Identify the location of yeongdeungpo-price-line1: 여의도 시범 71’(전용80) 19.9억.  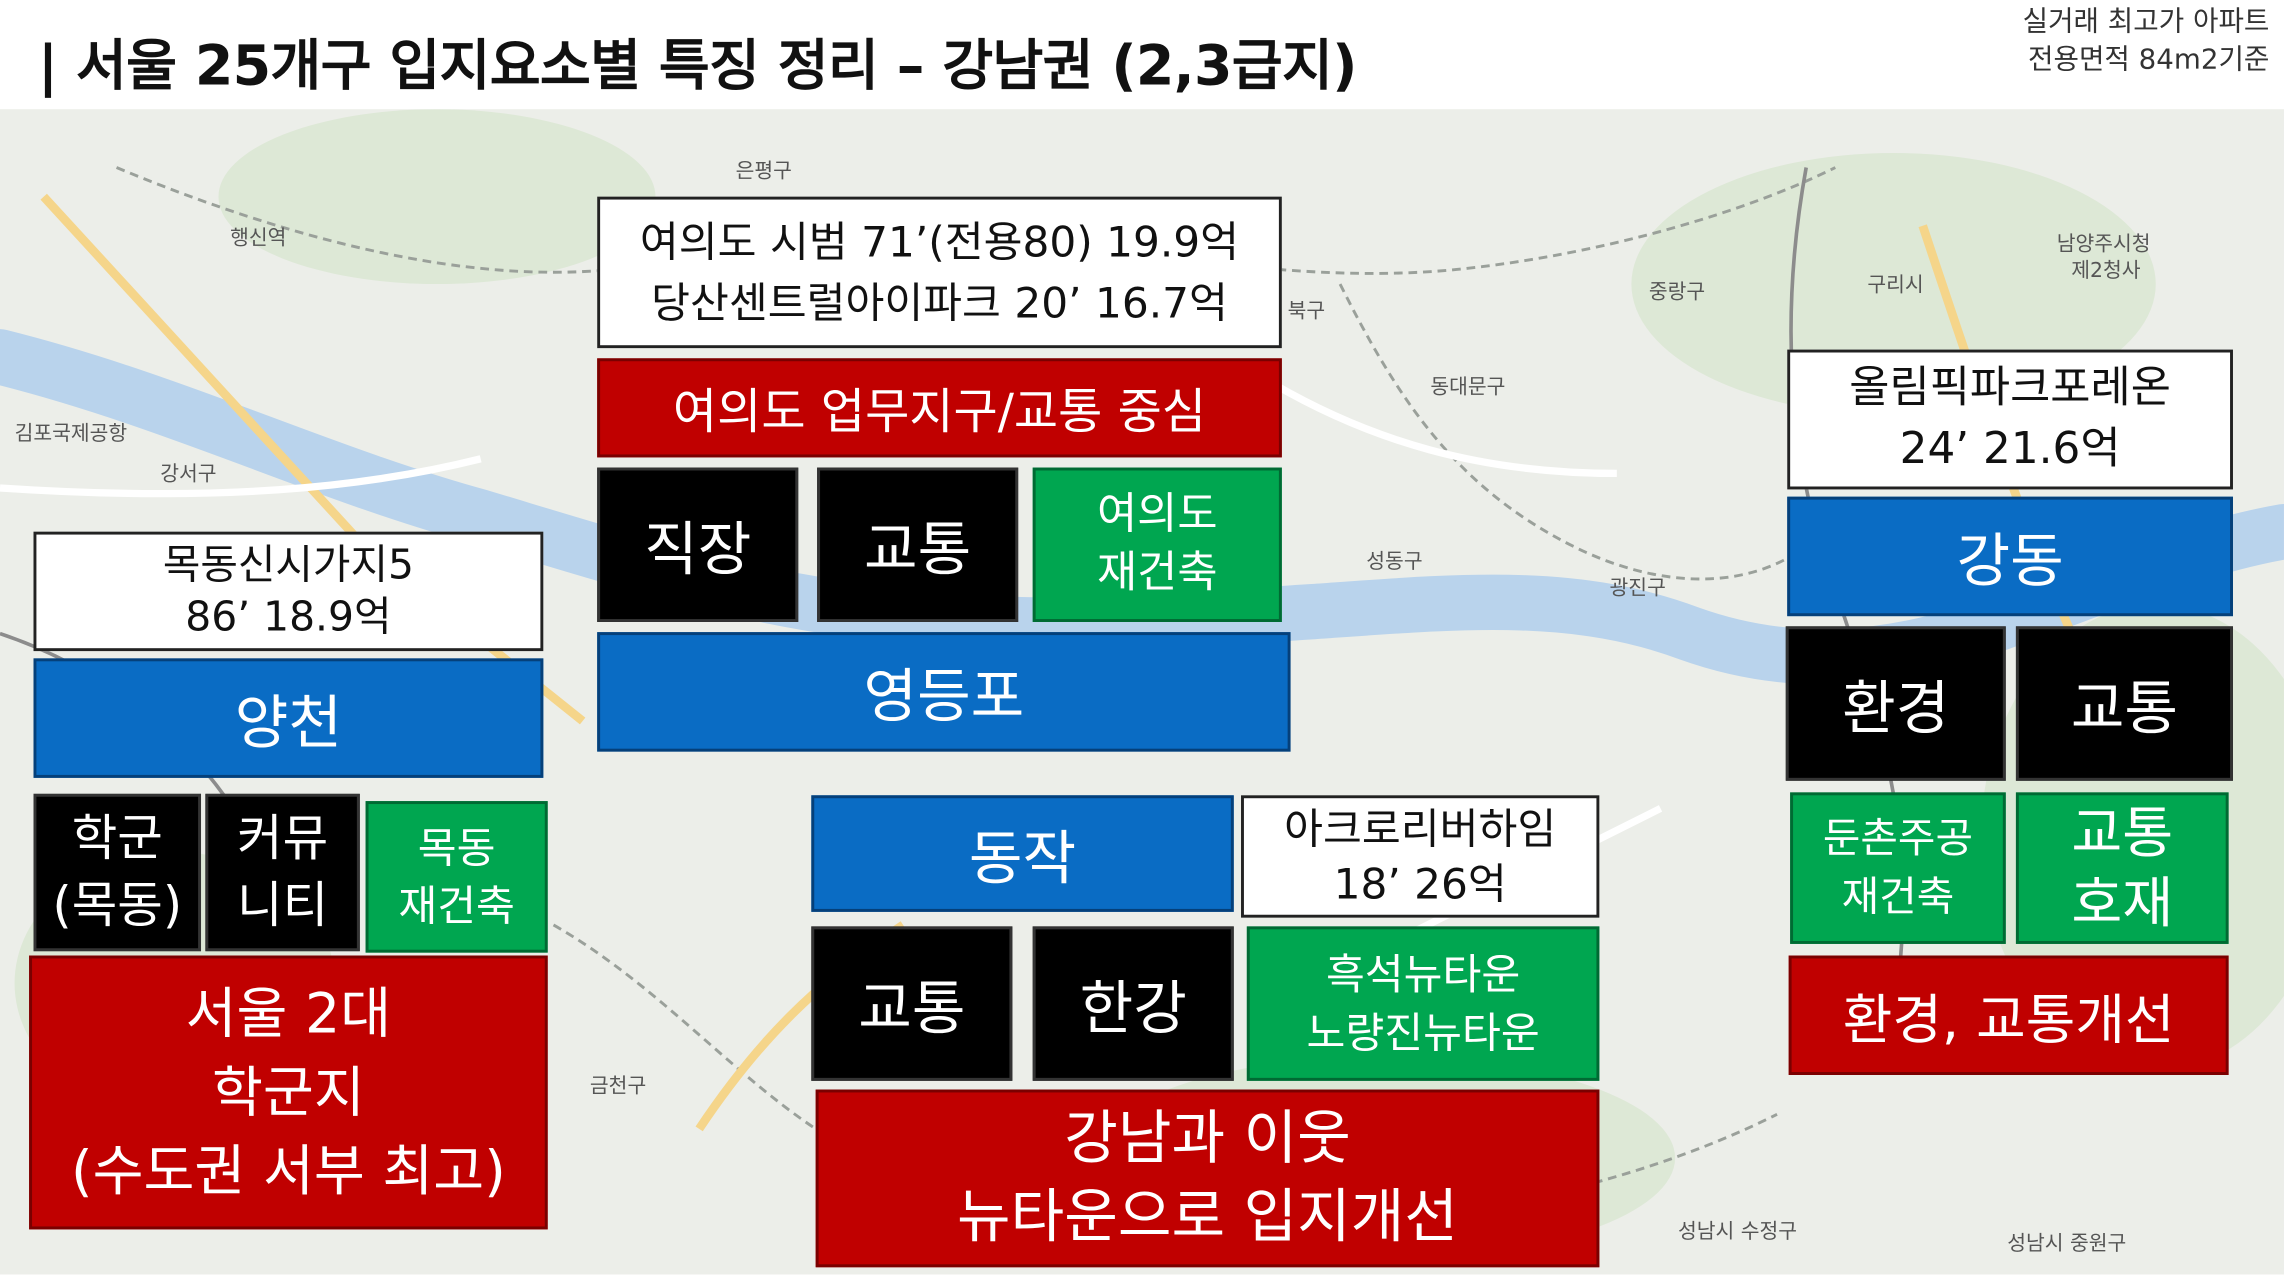
(939, 242).